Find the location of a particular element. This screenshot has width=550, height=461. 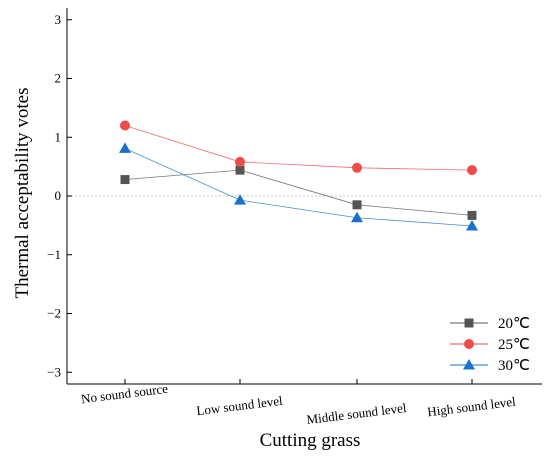

y-tick-label: 0 is located at coordinates (58, 195).